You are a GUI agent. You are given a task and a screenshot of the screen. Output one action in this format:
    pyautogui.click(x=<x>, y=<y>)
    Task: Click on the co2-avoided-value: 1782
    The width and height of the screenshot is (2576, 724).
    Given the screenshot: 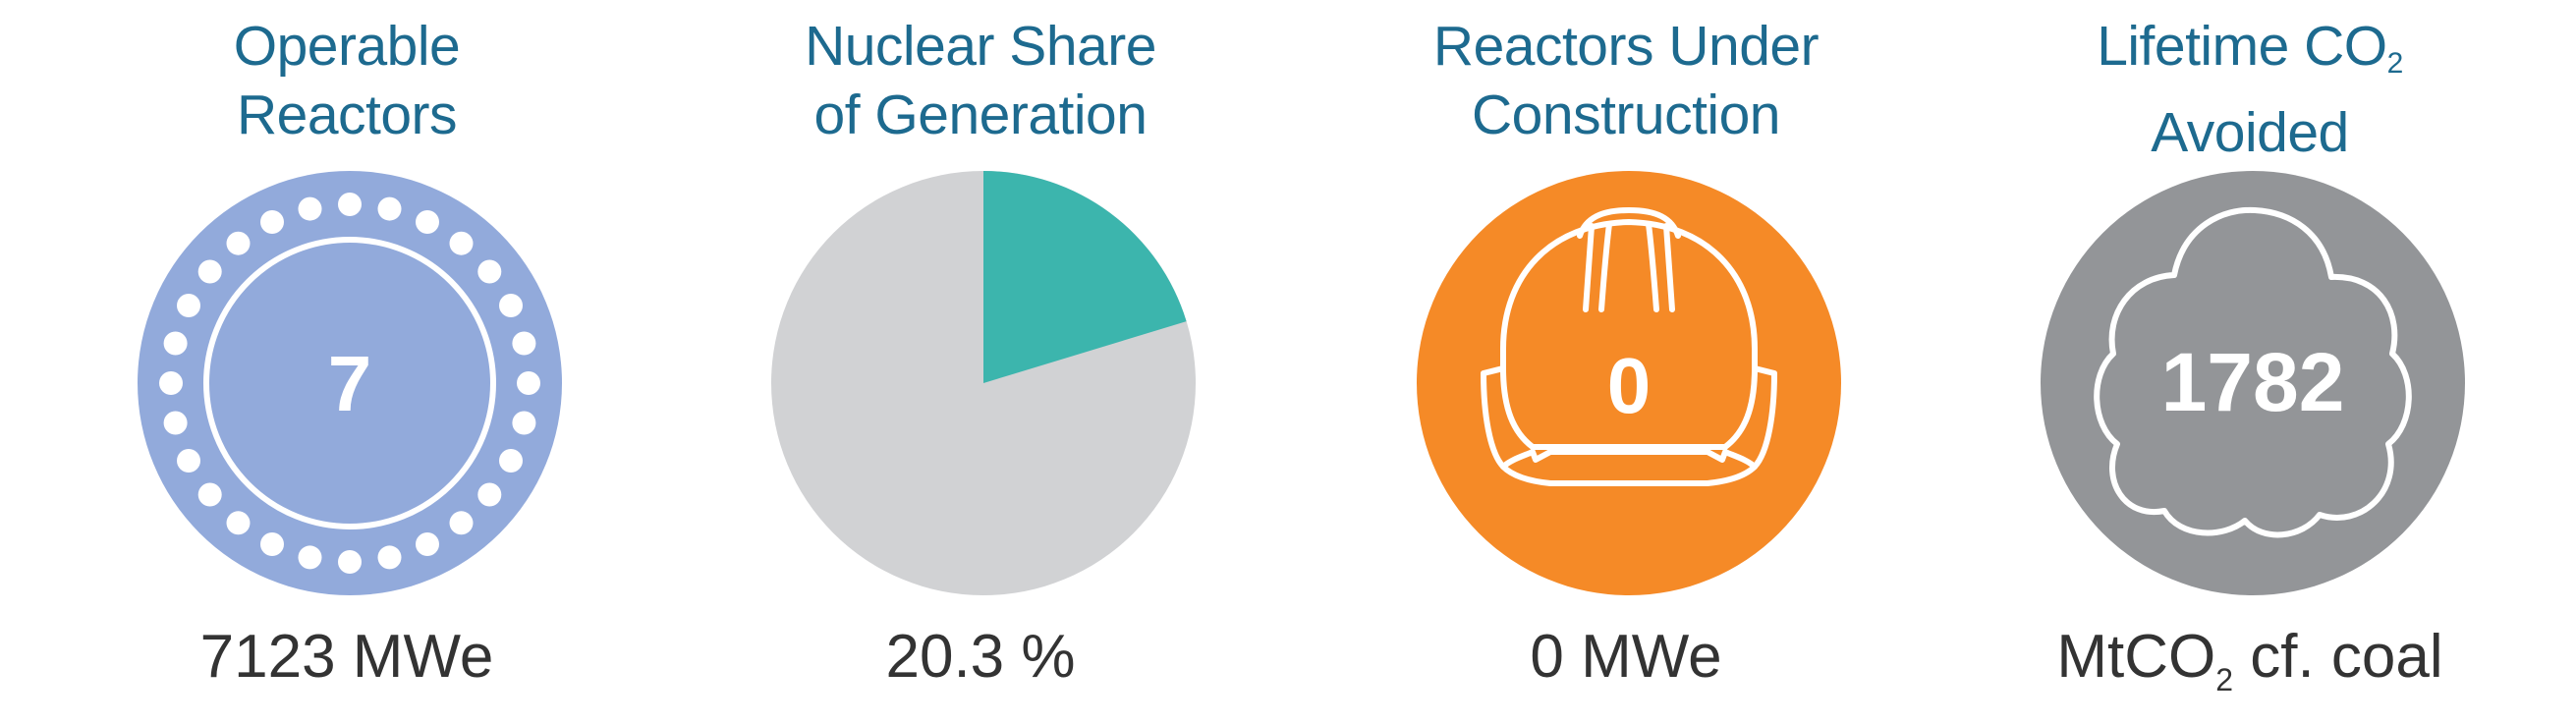 What is the action you would take?
    pyautogui.click(x=2253, y=382)
    